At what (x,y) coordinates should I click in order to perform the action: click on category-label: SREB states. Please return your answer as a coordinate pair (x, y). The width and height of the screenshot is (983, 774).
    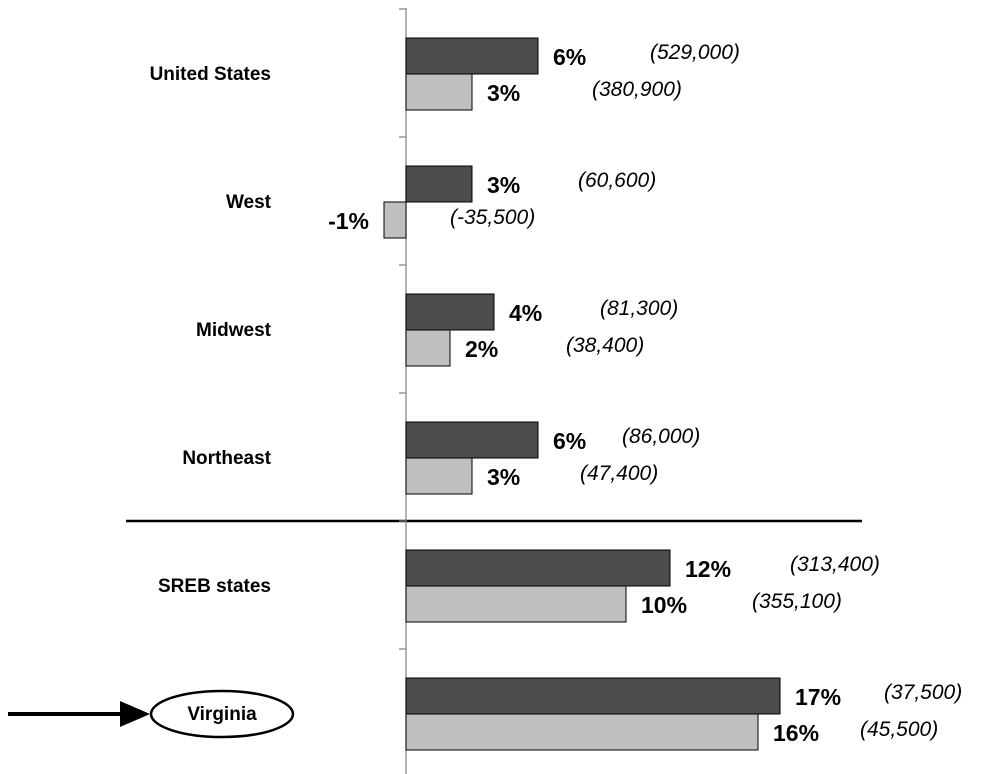
    Looking at the image, I should click on (214, 586).